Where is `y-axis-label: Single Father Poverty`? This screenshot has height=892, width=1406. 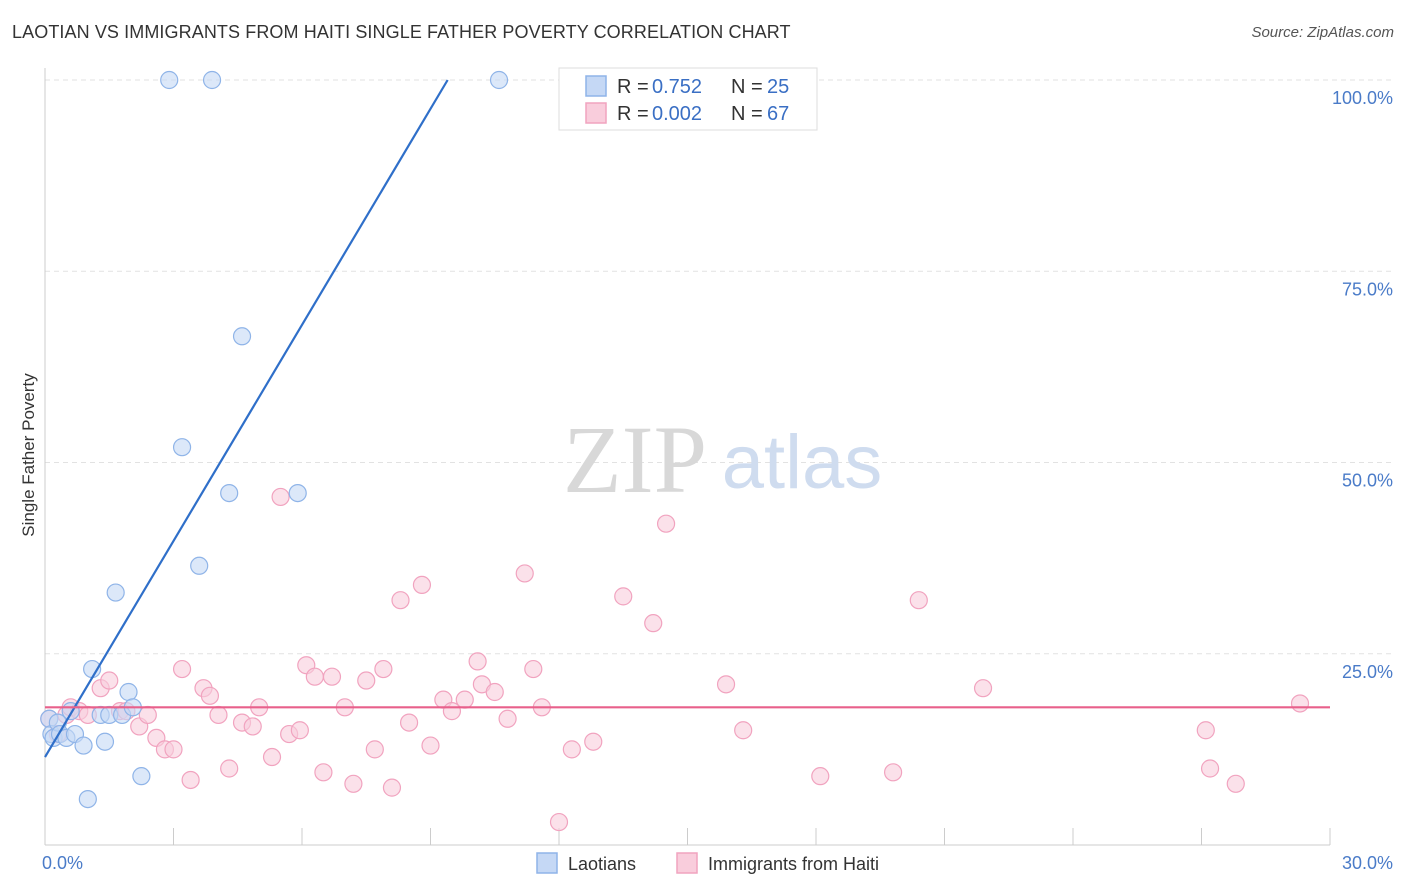
y-axis-label: Single Father Poverty is located at coordinates (28, 455).